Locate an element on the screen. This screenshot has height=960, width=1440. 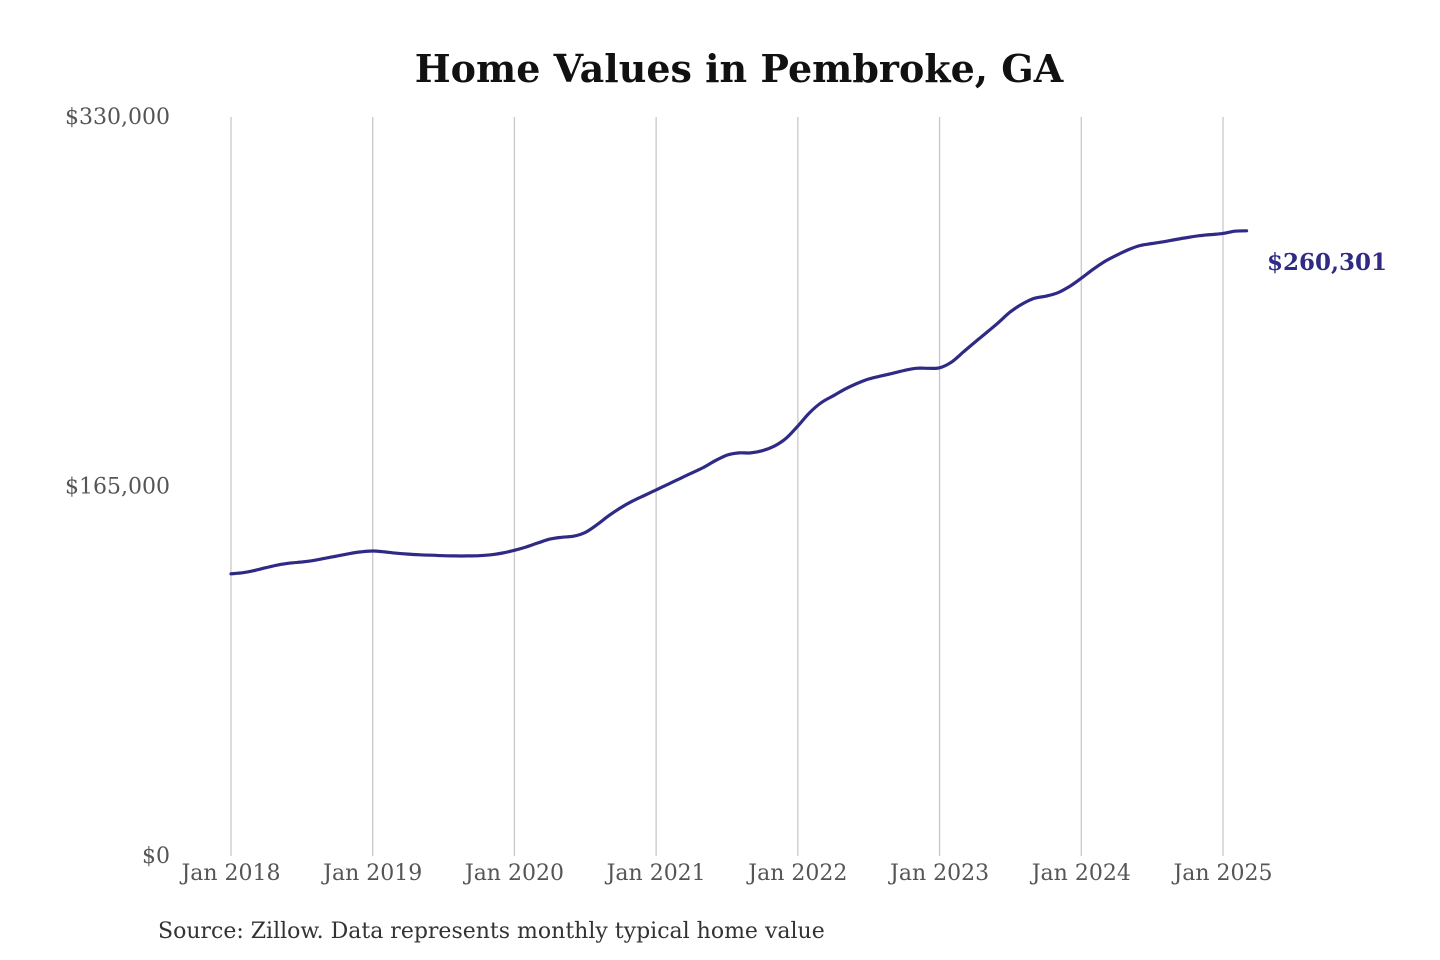
x-tick-label: Jan 2022 is located at coordinates (796, 873).